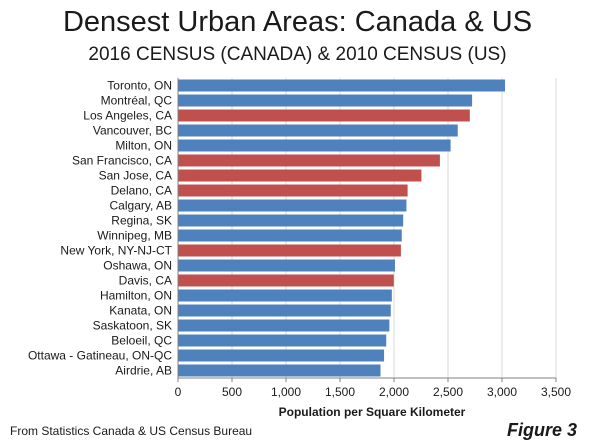  Describe the element at coordinates (137, 101) in the screenshot. I see `category-label: Montréal, QC` at that location.